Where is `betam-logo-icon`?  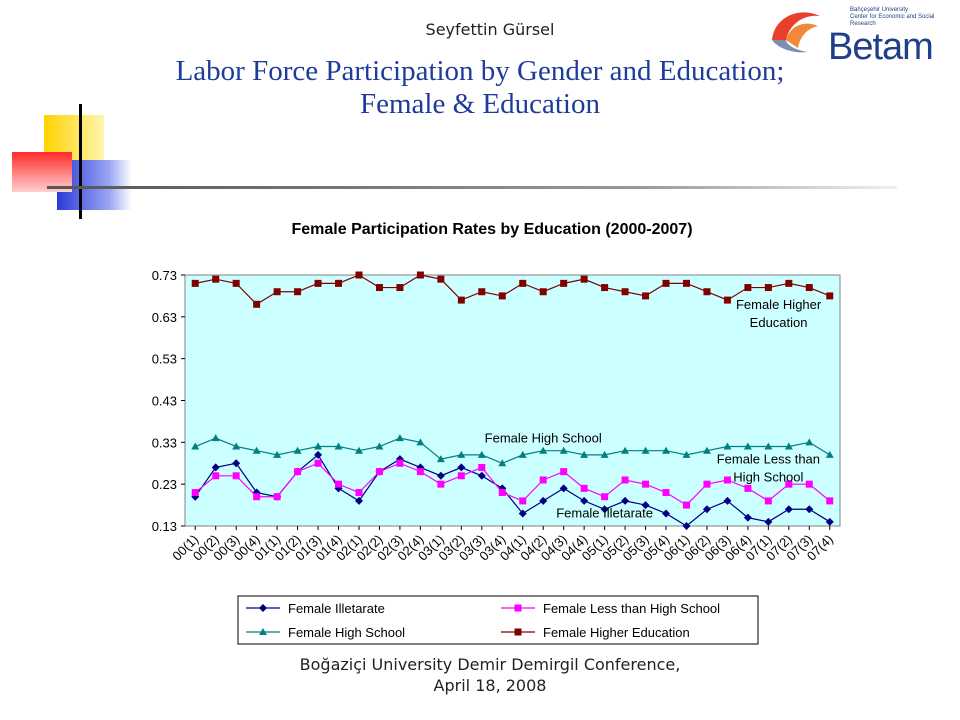 betam-logo-icon is located at coordinates (796, 32).